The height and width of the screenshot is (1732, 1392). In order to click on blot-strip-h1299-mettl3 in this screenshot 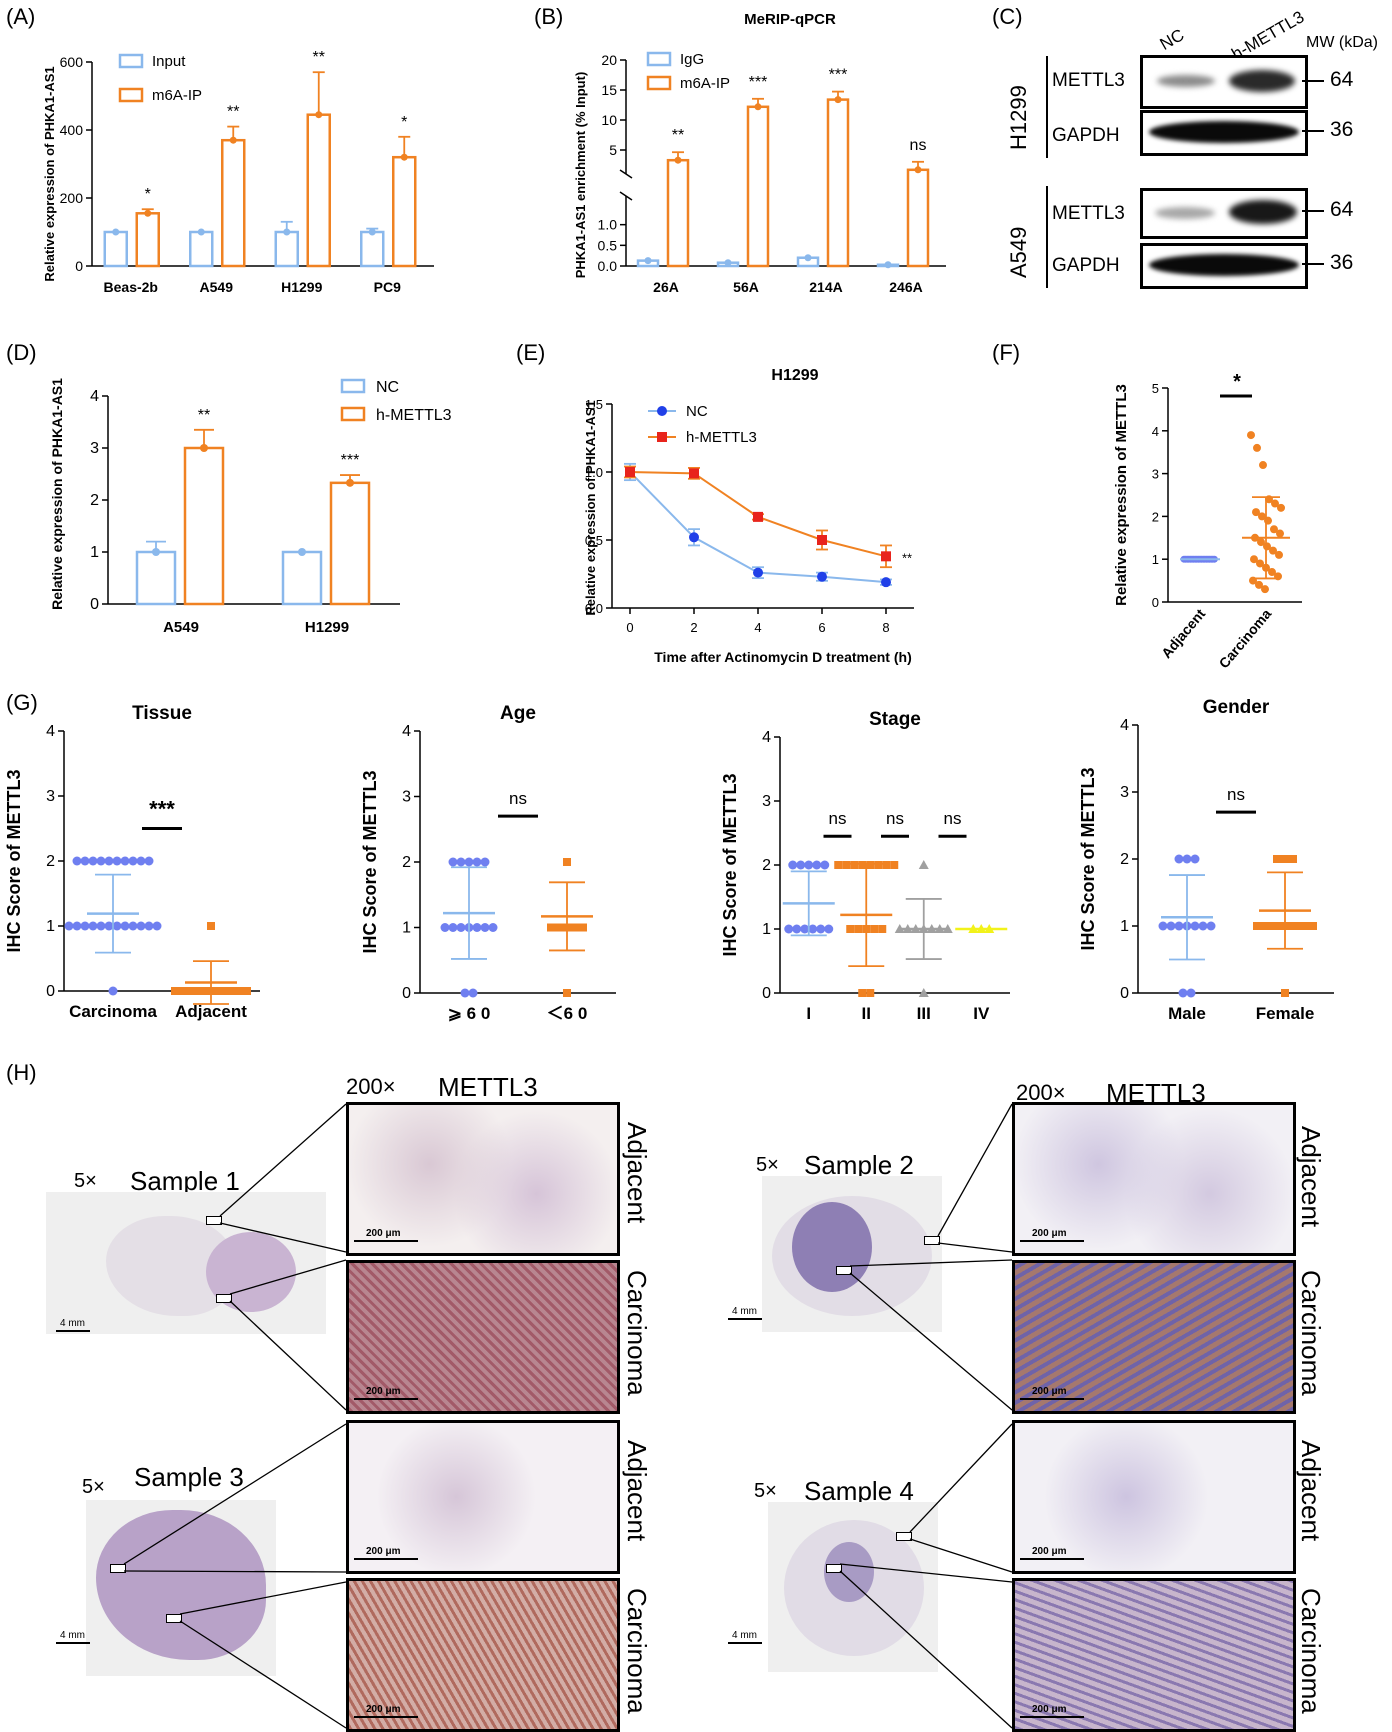, I will do `click(1224, 82)`.